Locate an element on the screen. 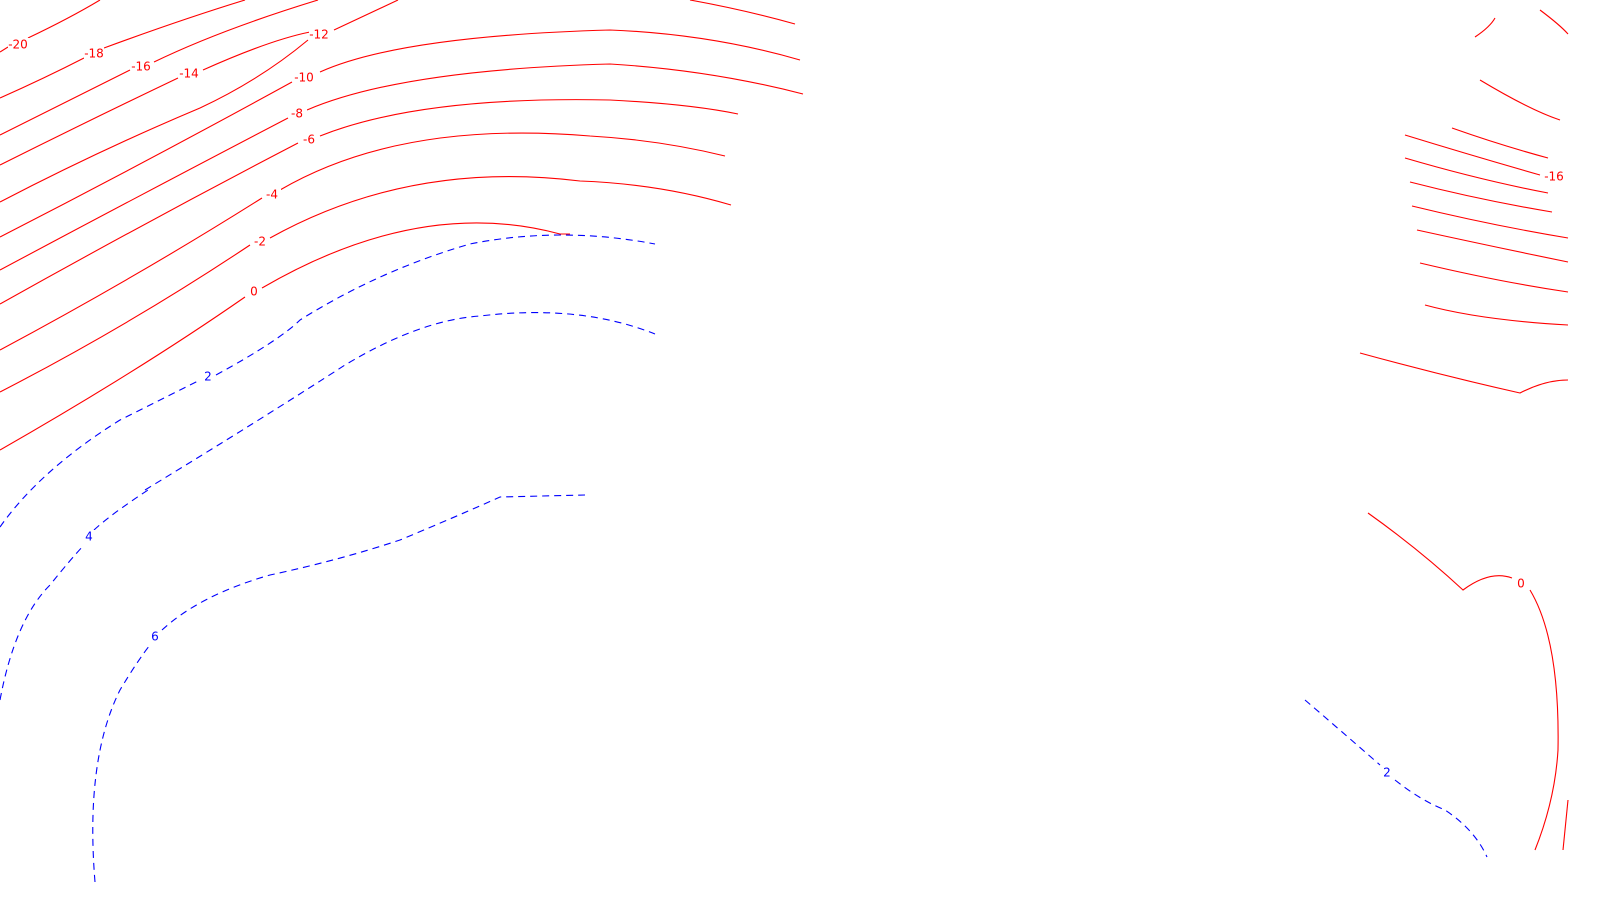 Image resolution: width=1600 pixels, height=900 pixels. contour-line-east-neg-f is located at coordinates (1481, 197).